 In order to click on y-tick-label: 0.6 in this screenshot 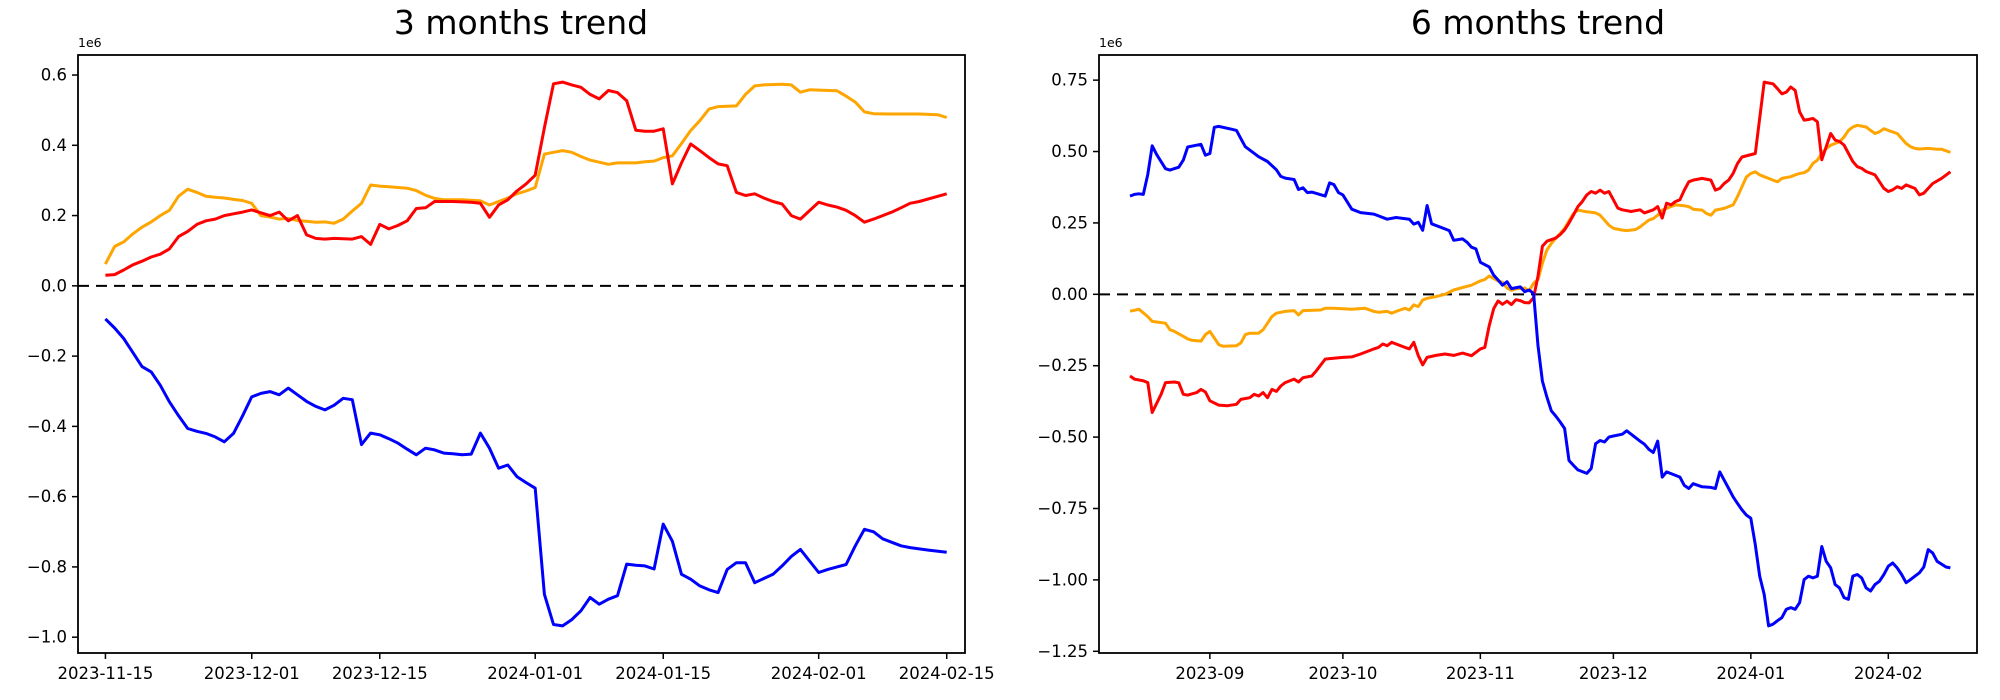, I will do `click(54, 75)`.